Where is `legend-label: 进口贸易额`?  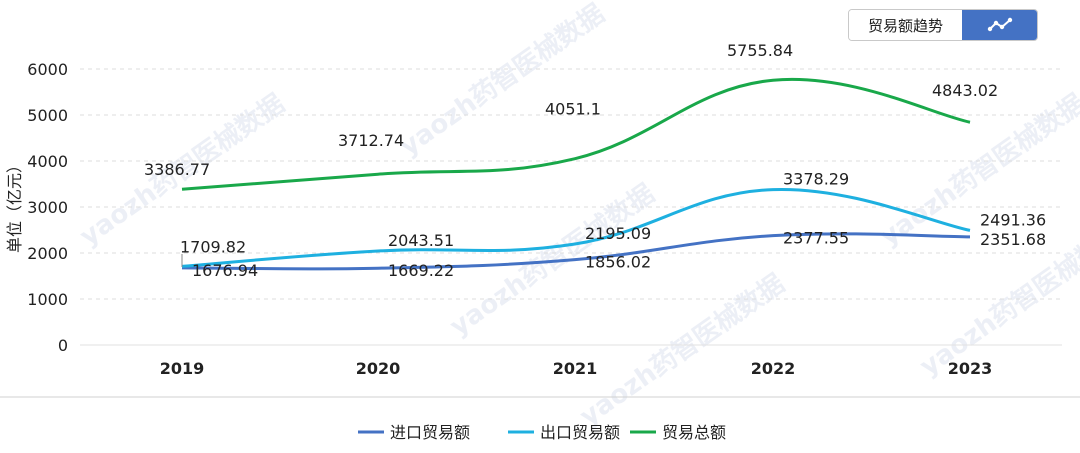 legend-label: 进口贸易额 is located at coordinates (430, 432).